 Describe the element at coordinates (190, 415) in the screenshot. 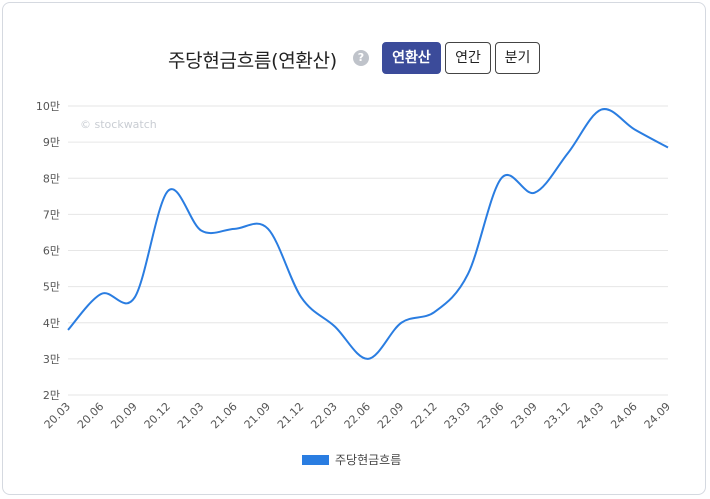

I see `x-tick-label: 21.03` at that location.